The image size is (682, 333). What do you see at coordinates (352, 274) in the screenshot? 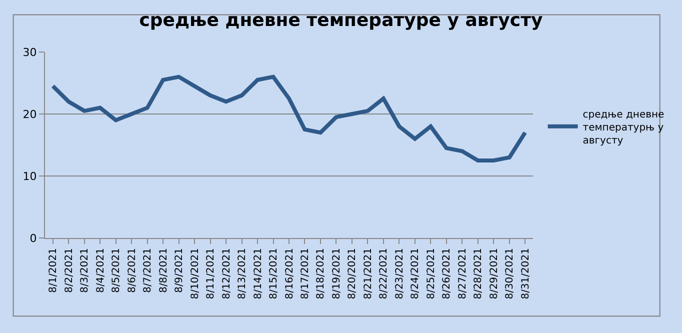
I see `x-tick-label: 8/20/2021` at bounding box center [352, 274].